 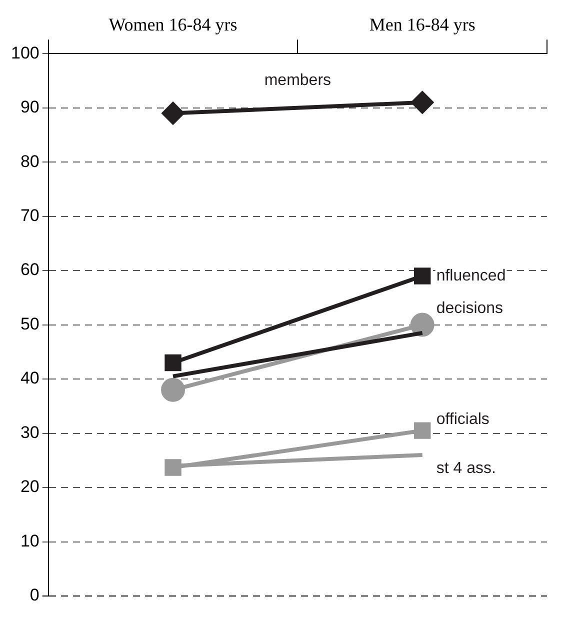 I want to click on annotation: members, so click(x=298, y=81).